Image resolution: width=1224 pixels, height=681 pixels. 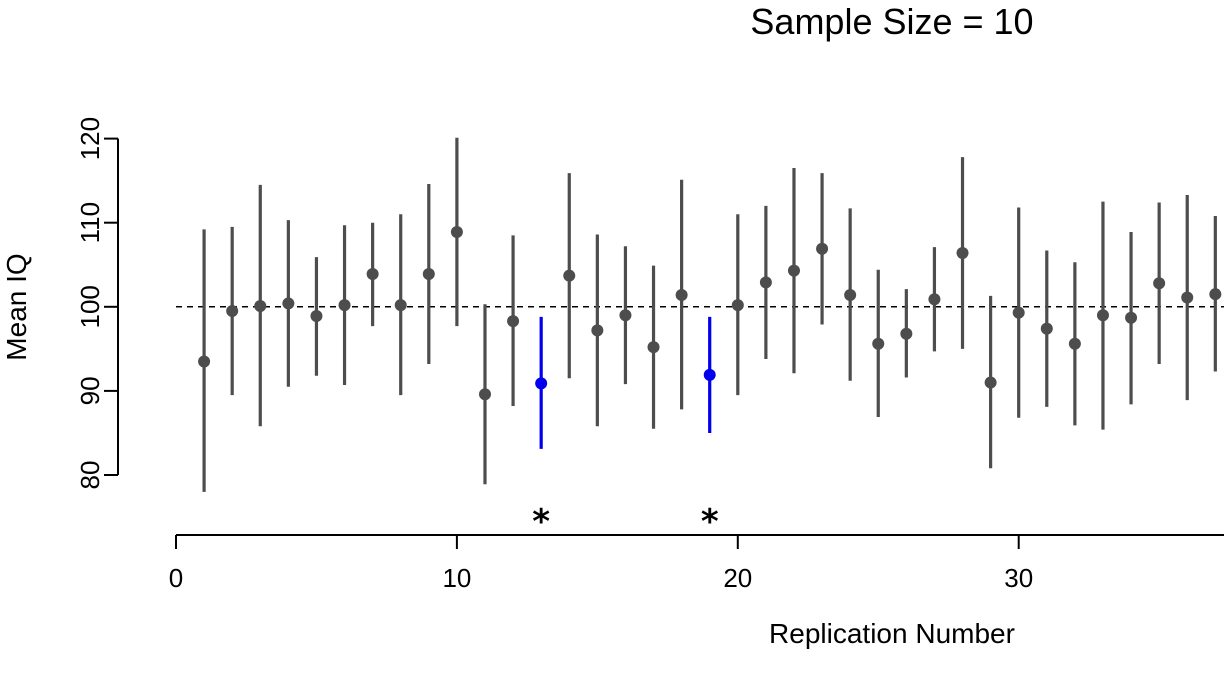 I want to click on x-axis: 0 10 20 30, so click(x=696, y=563).